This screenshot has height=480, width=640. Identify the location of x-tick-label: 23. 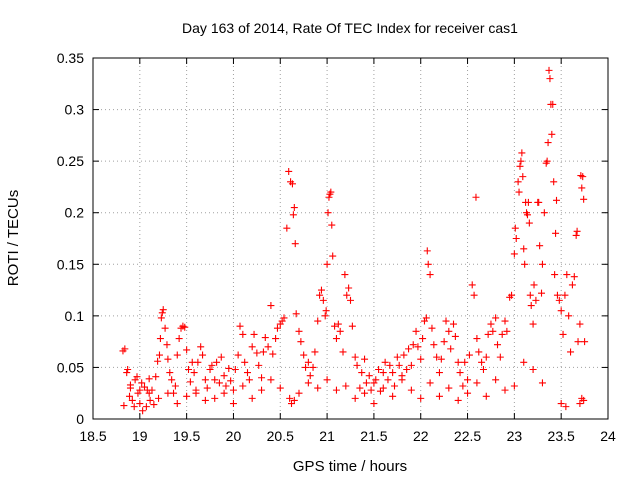
(515, 436).